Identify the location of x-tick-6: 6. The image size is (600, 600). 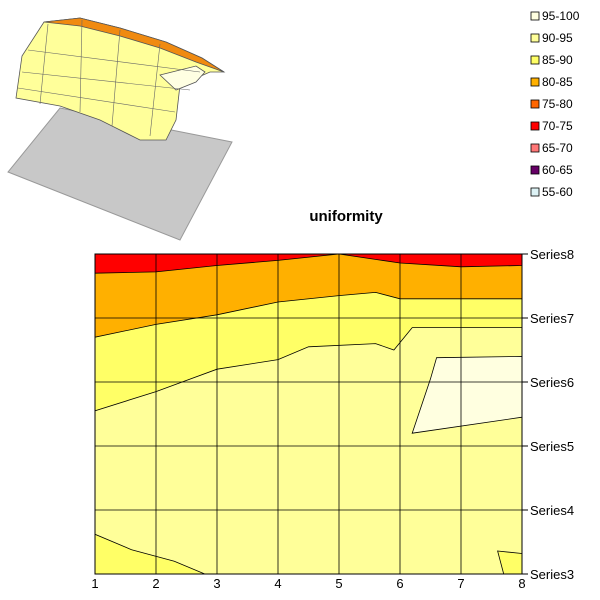
(399, 583).